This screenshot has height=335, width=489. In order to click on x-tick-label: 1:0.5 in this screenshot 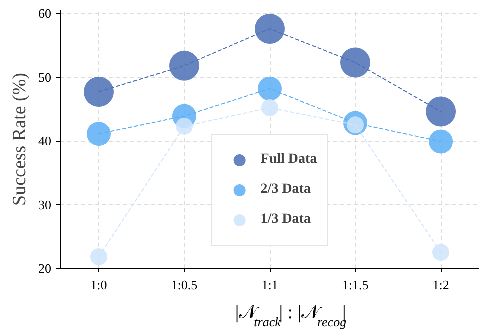, I will do `click(184, 285)`.